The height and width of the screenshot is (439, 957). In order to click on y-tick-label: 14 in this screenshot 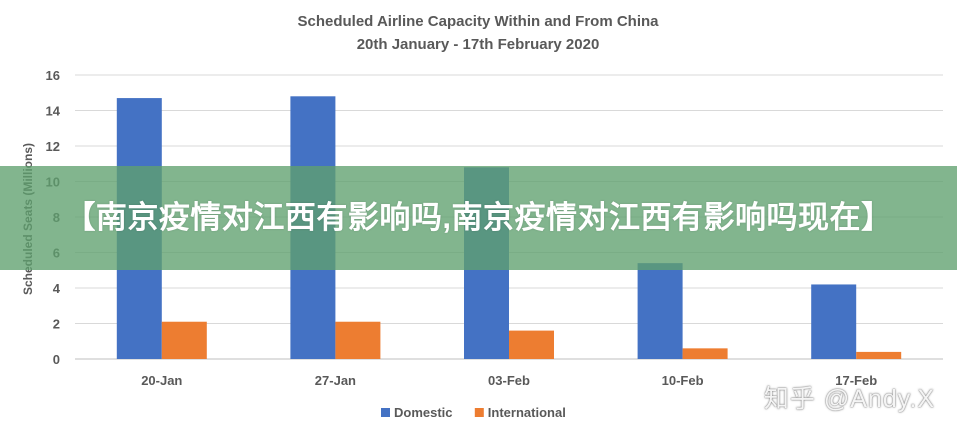, I will do `click(53, 111)`.